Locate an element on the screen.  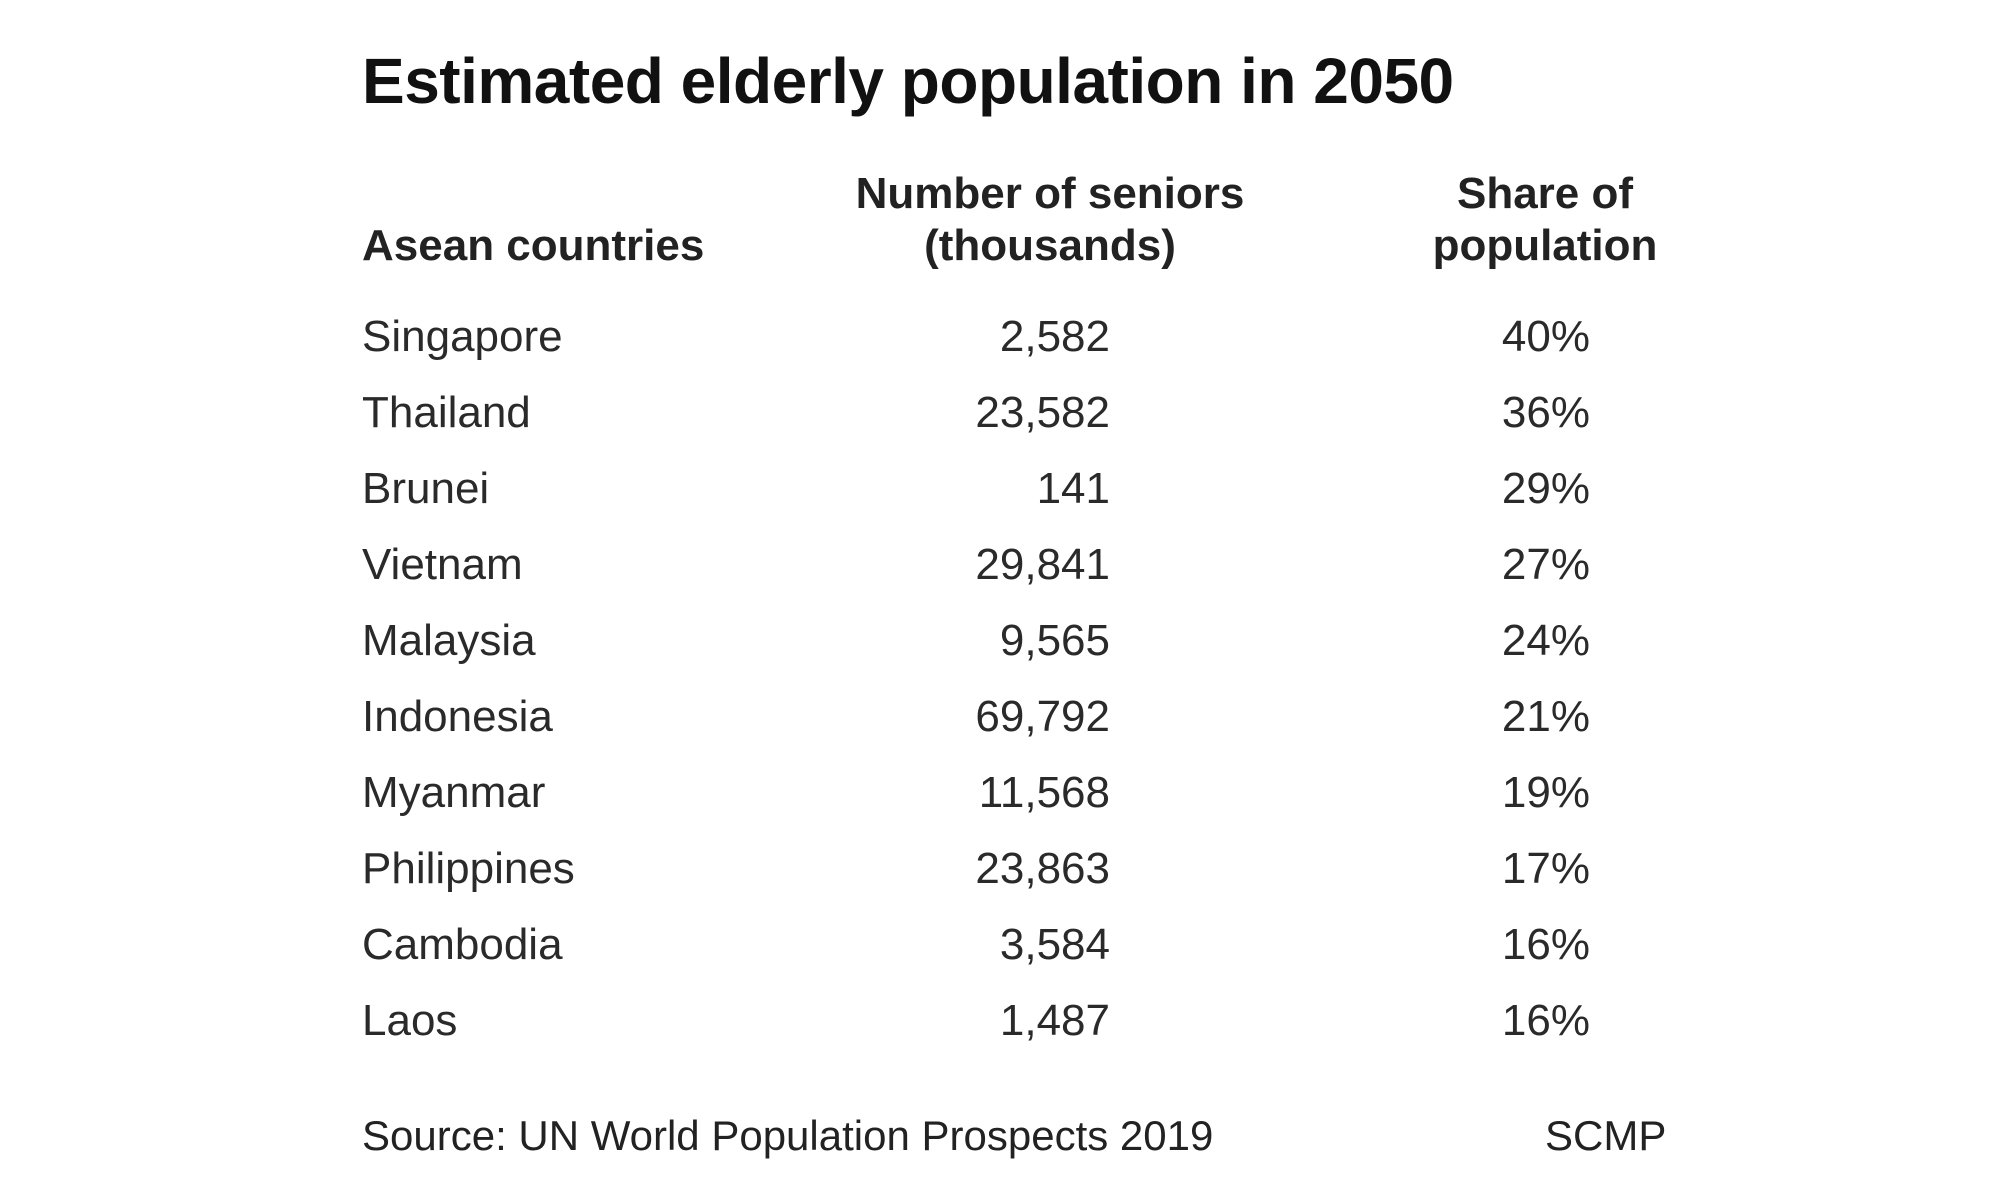
table-row: Singapore 2,582 40% is located at coordinates (999, 338).